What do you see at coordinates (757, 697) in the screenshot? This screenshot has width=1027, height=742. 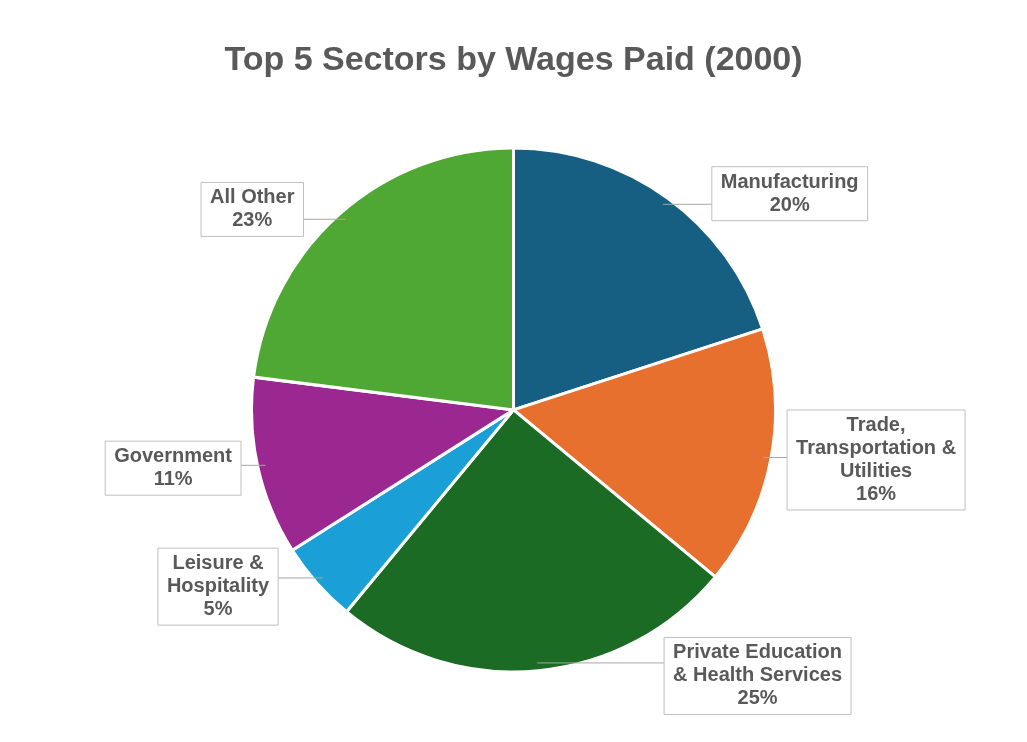 I see `data-label: 25%` at bounding box center [757, 697].